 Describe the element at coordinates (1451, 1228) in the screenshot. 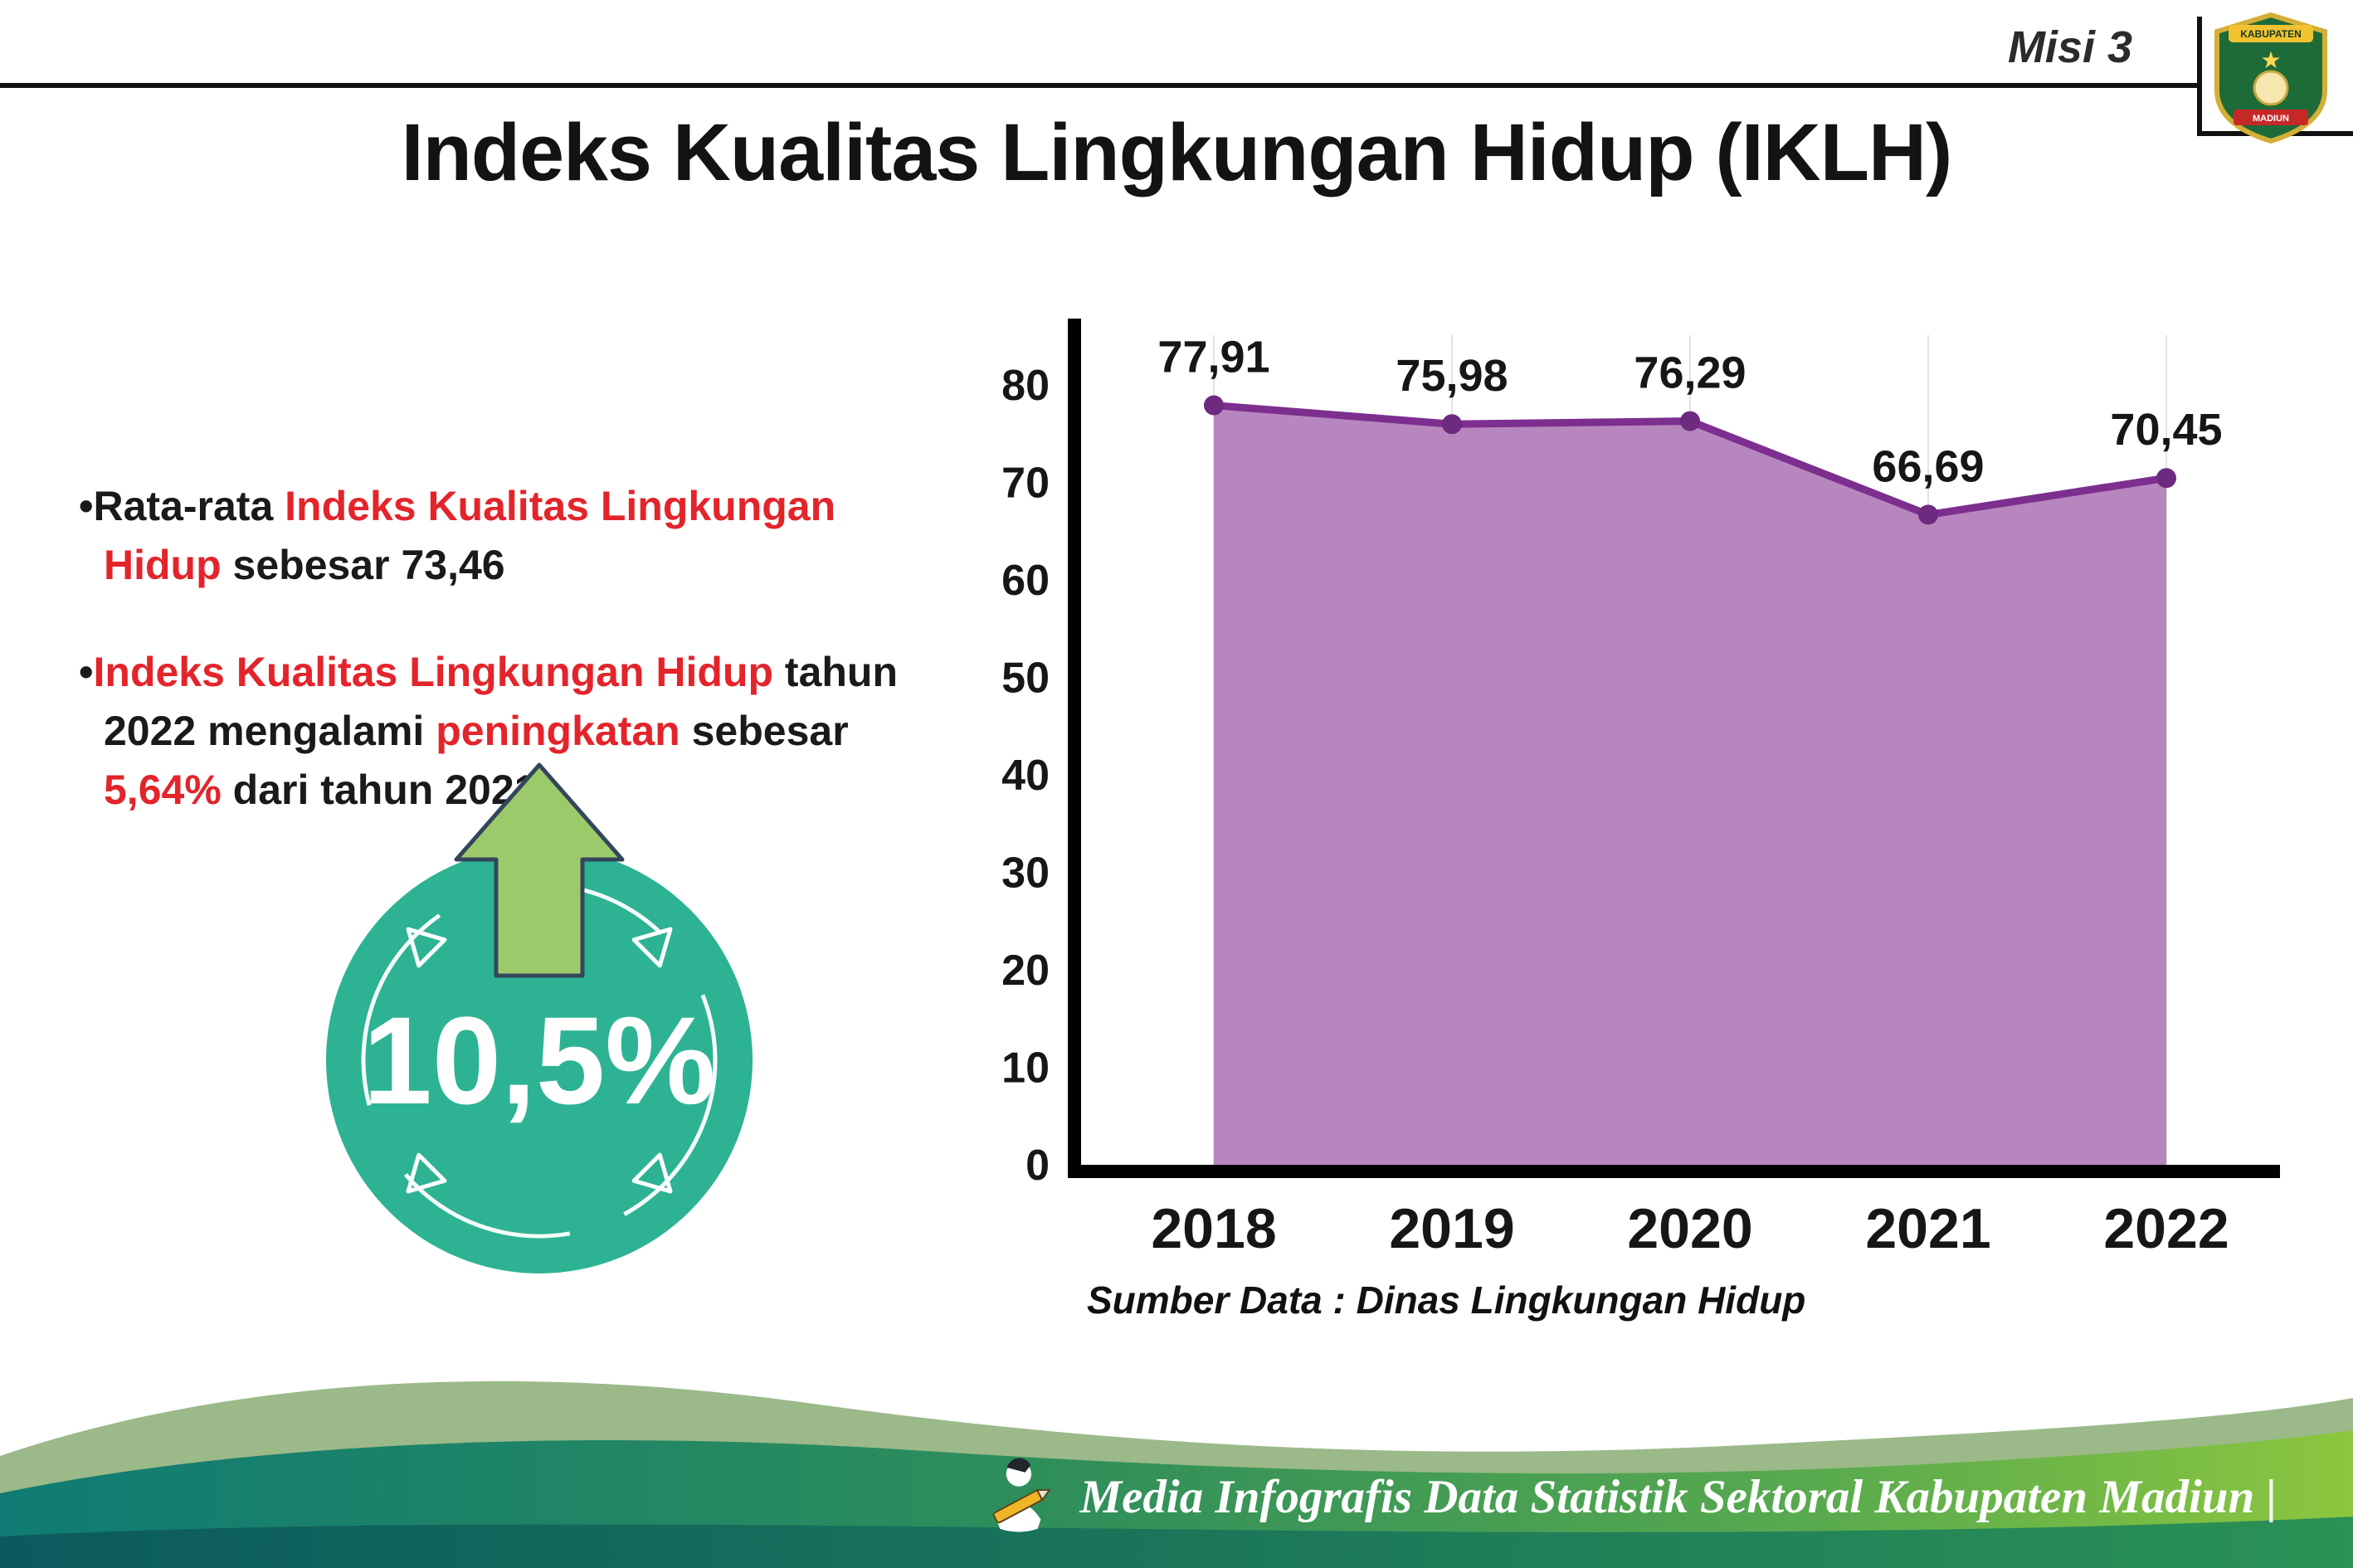

I see `svg-text: 2019` at that location.